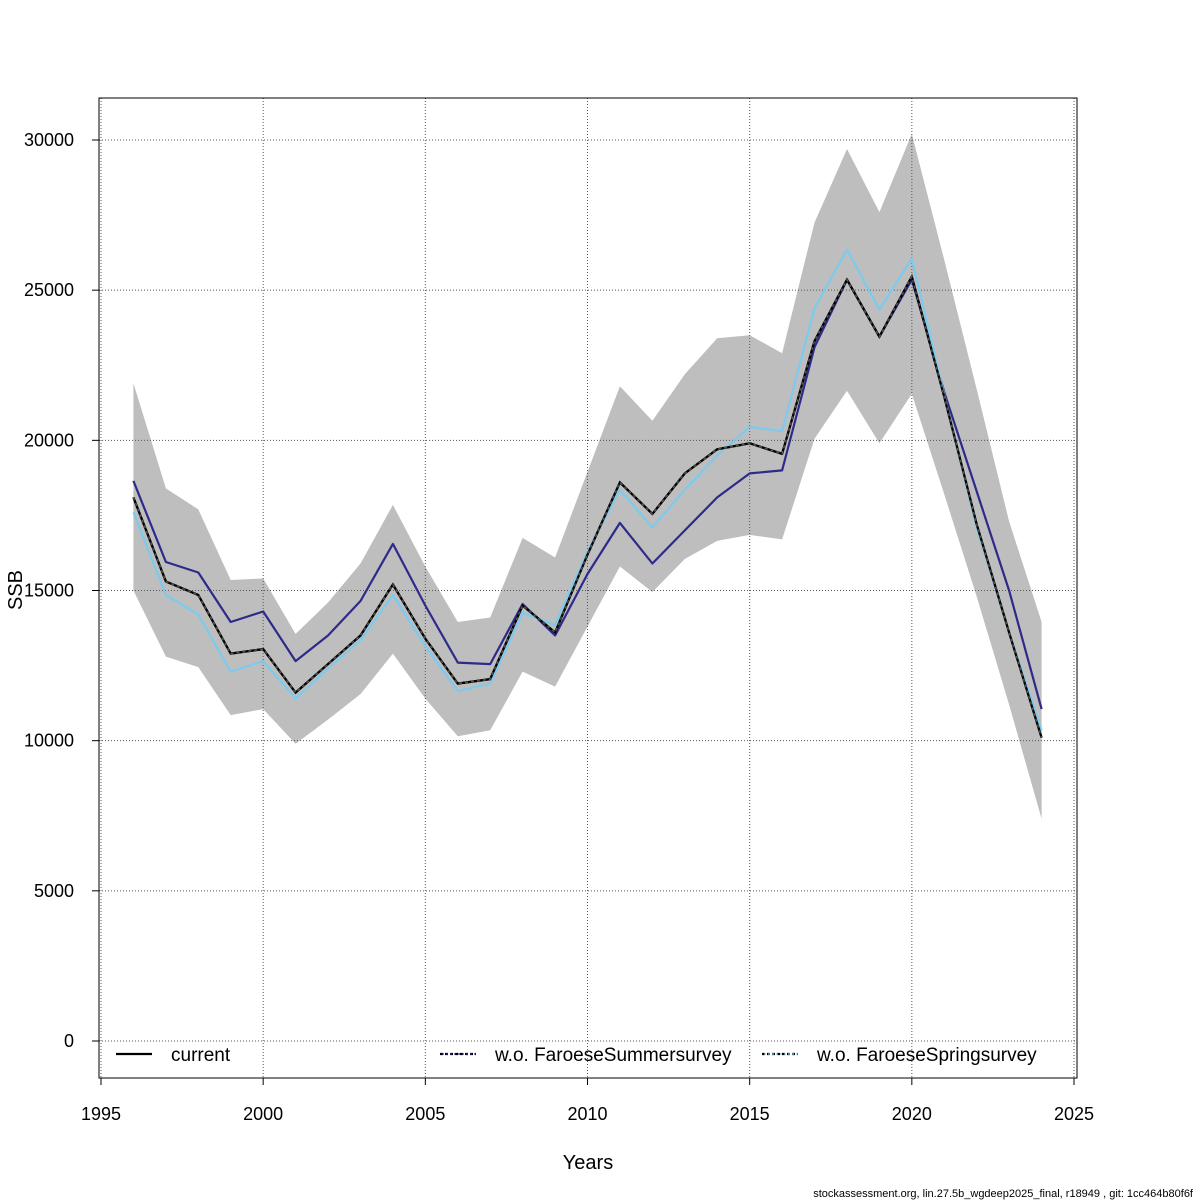  What do you see at coordinates (49, 591) in the screenshot?
I see `y-tick-label: 15000` at bounding box center [49, 591].